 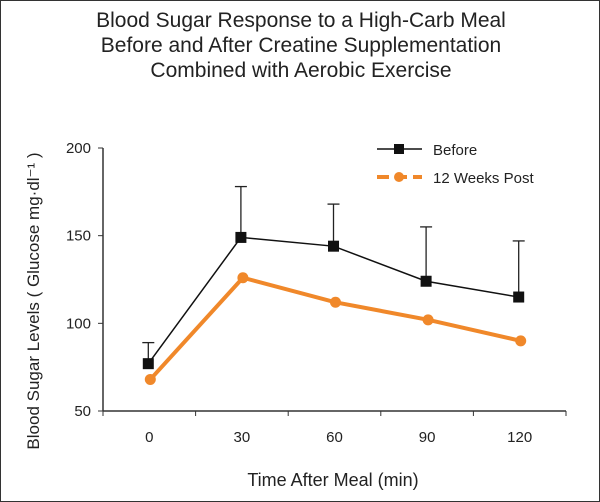 What do you see at coordinates (301, 70) in the screenshot?
I see `title-line-3: Combined with Aerobic Exercise` at bounding box center [301, 70].